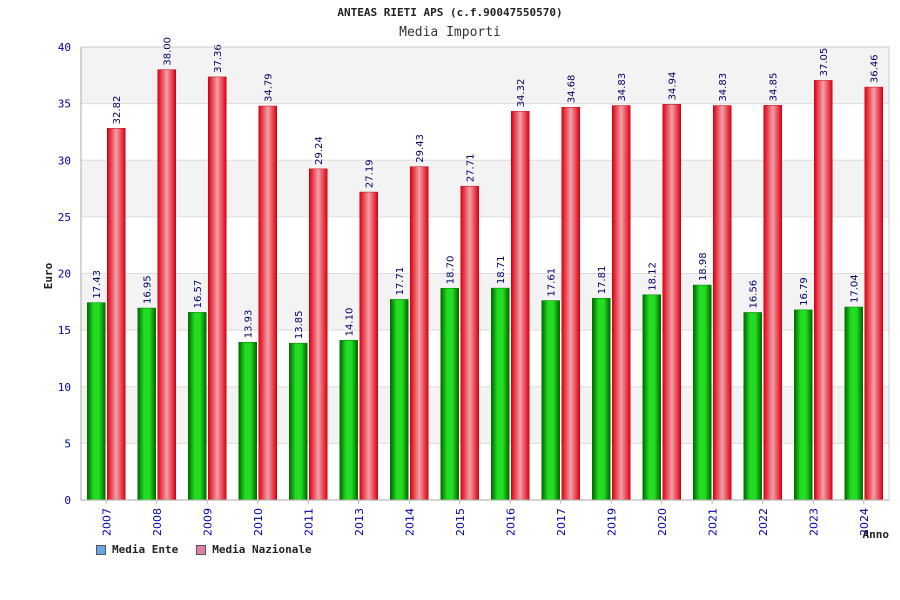  Describe the element at coordinates (67, 500) in the screenshot. I see `y-tick-label: 0` at that location.